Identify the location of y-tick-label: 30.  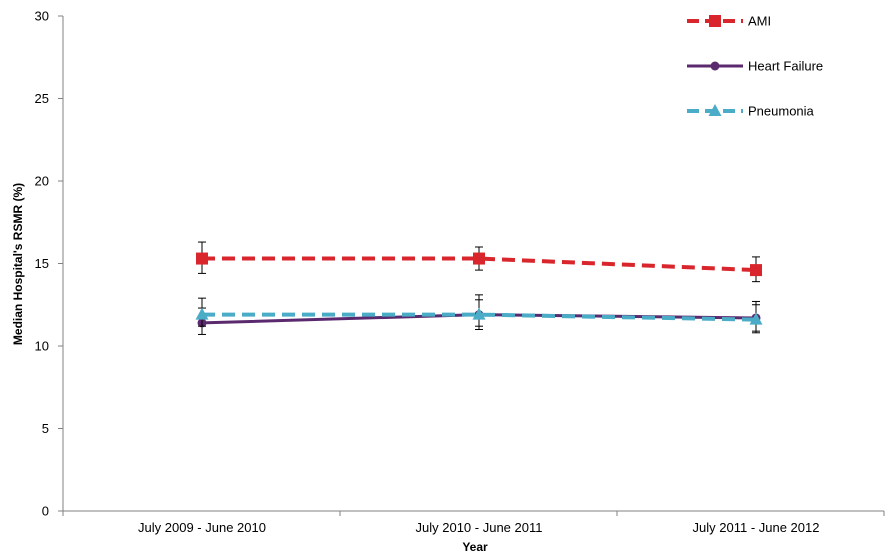
(42, 16).